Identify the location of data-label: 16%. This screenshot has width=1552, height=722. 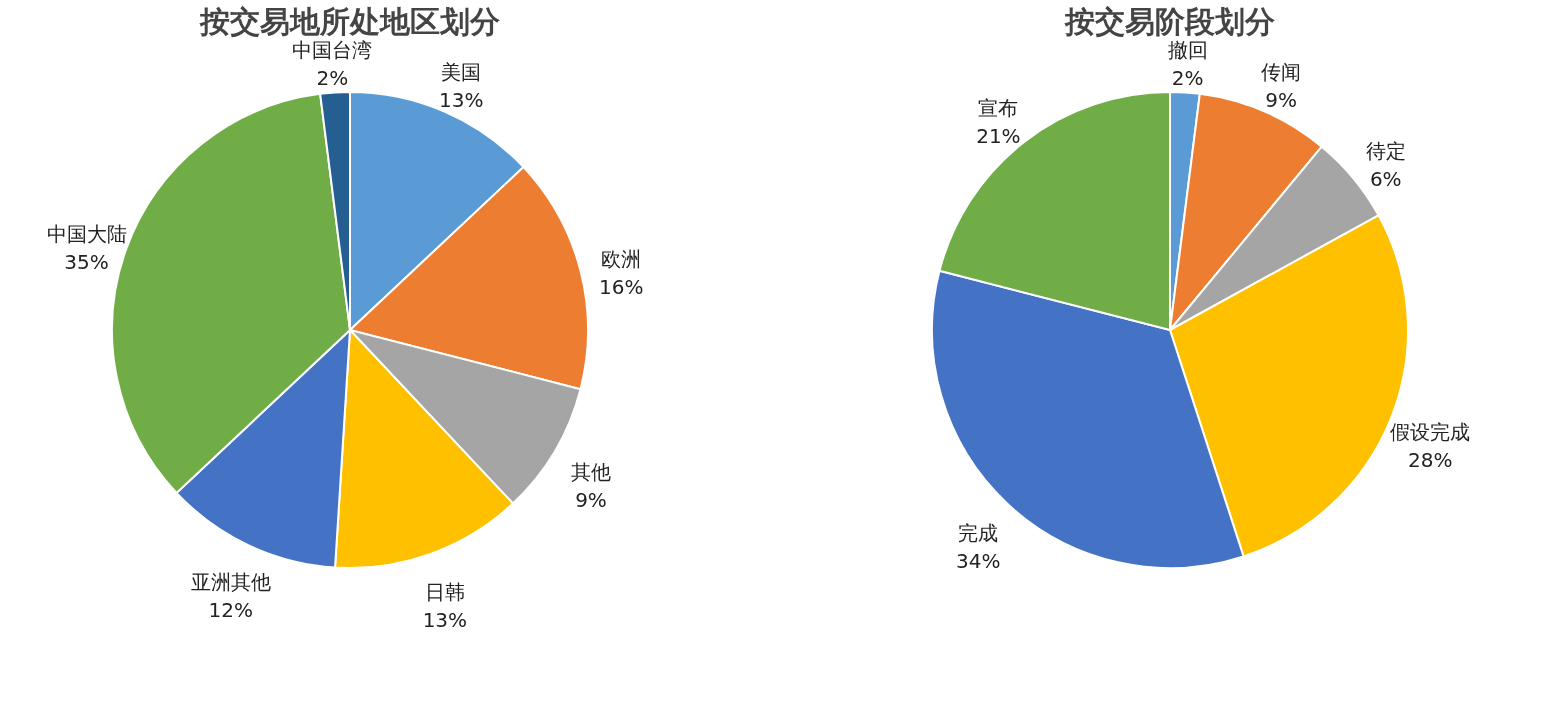
(621, 287).